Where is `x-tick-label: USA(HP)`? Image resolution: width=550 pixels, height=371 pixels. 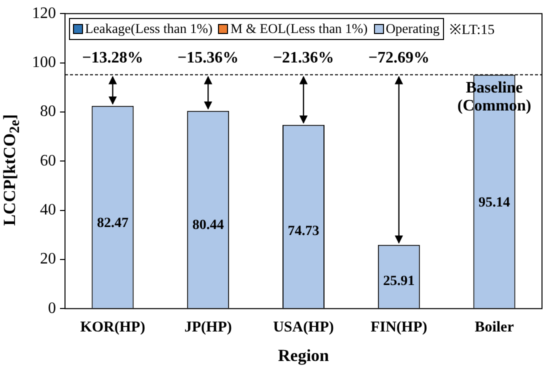
x-tick-label: USA(HP) is located at coordinates (303, 327).